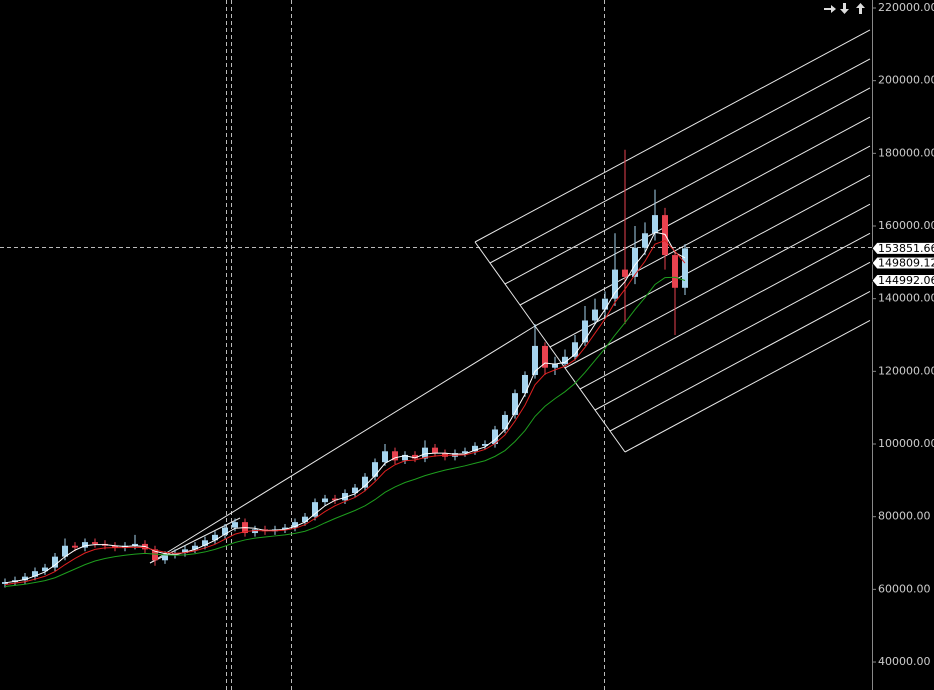 This screenshot has width=934, height=690. What do you see at coordinates (904, 516) in the screenshot?
I see `y-tick-label: 80000.00` at bounding box center [904, 516].